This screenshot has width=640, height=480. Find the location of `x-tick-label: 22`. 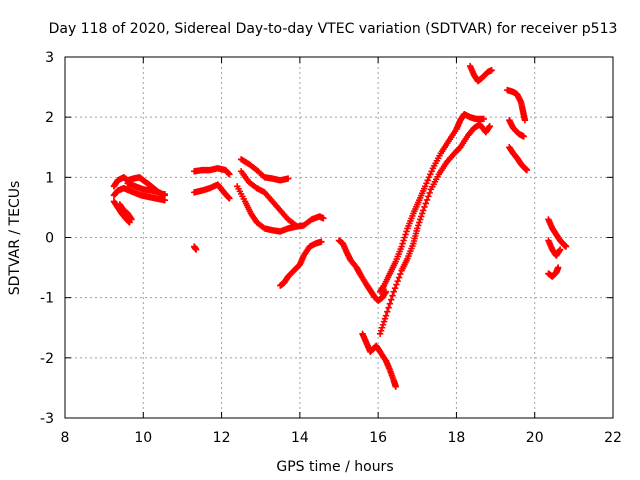

x-tick-label: 22 is located at coordinates (613, 438).